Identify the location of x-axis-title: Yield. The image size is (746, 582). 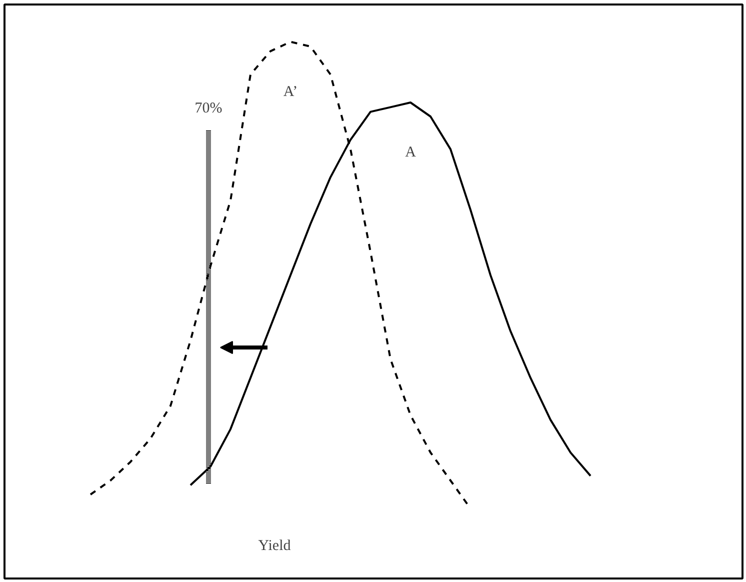
(275, 546).